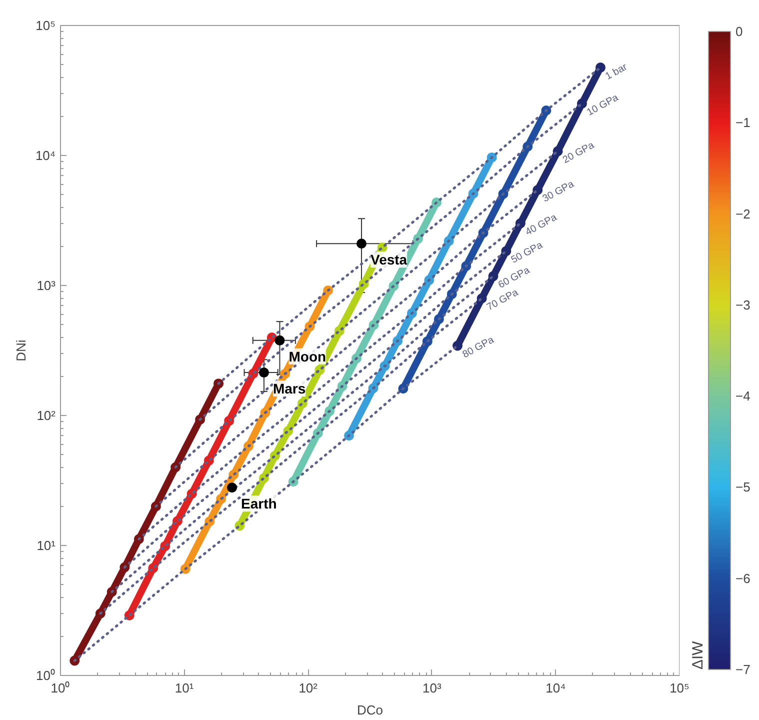 The width and height of the screenshot is (759, 720). Describe the element at coordinates (527, 253) in the screenshot. I see `text: 50 GPa` at that location.